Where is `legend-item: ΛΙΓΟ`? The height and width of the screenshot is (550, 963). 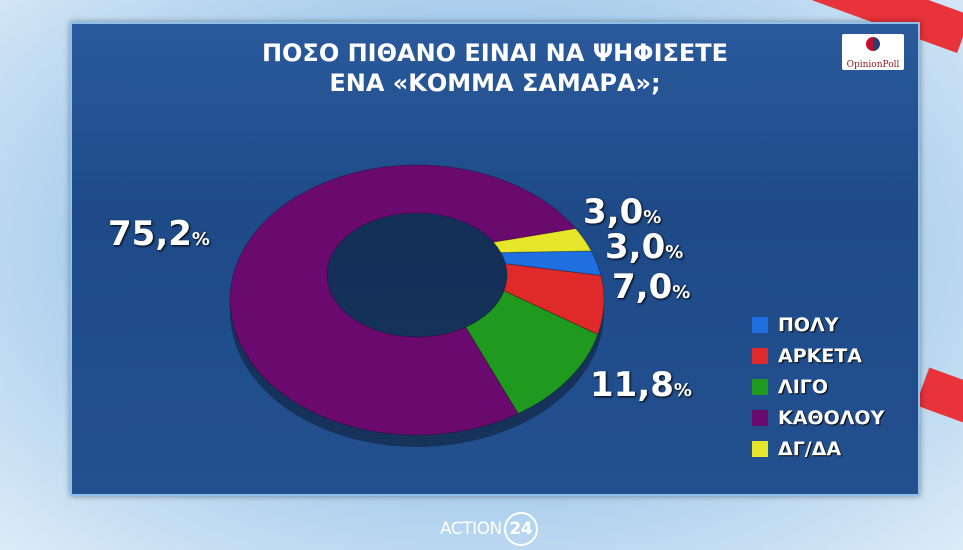 legend-item: ΛΙΓΟ is located at coordinates (818, 386).